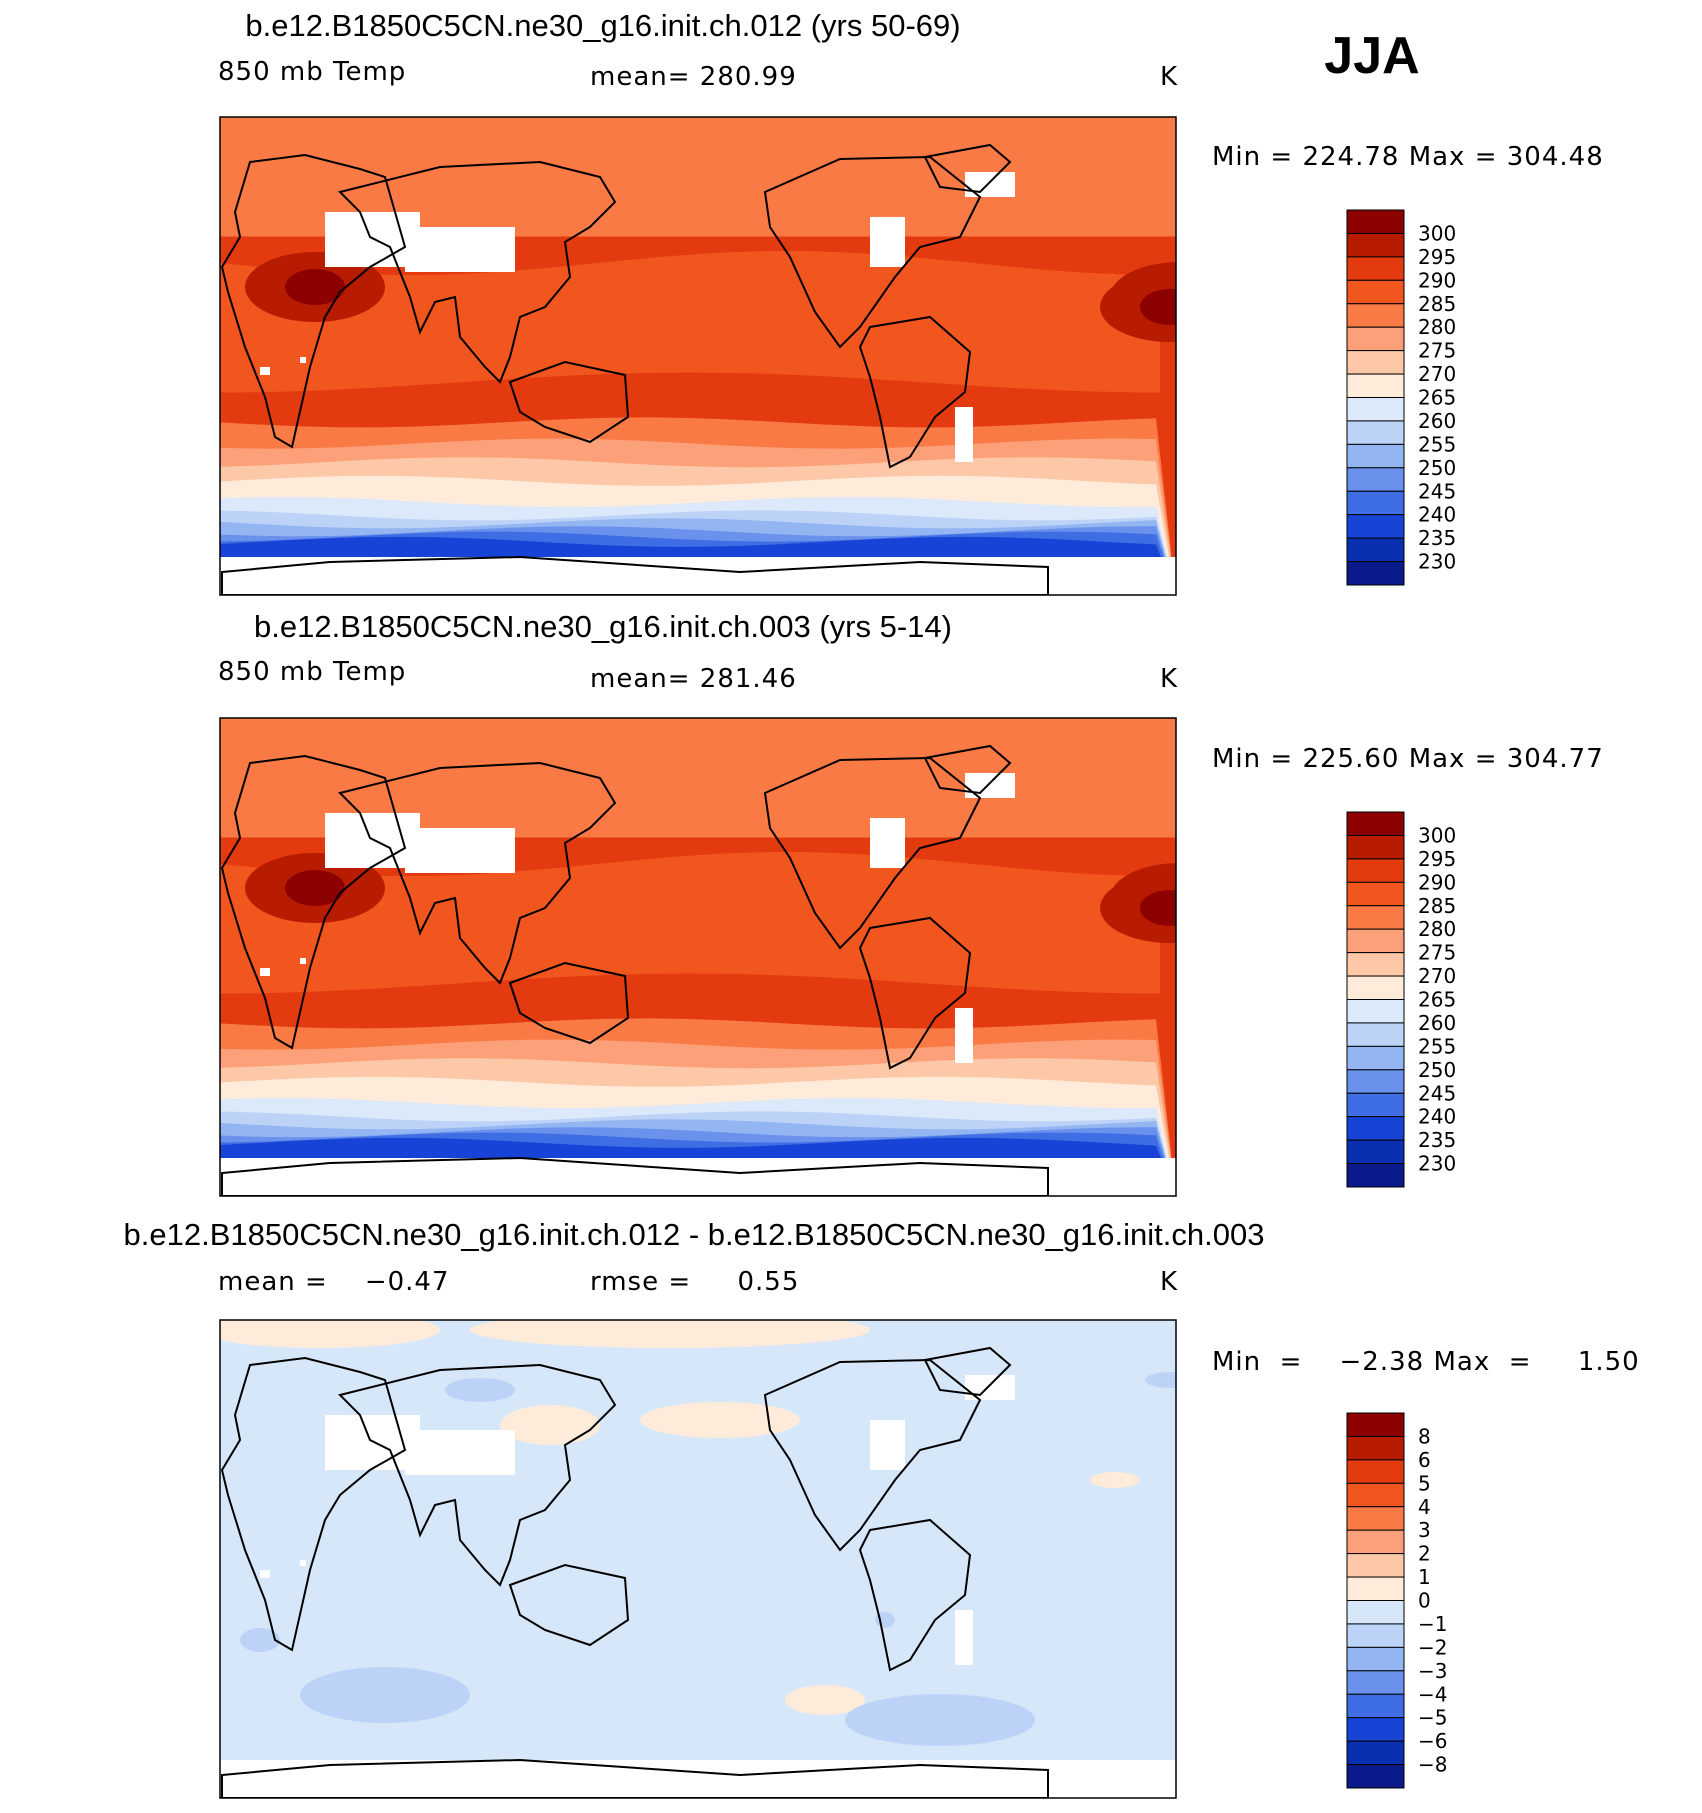 The width and height of the screenshot is (1702, 1813). Describe the element at coordinates (1432, 1671) in the screenshot. I see `colorbar-tick-label: −3` at that location.